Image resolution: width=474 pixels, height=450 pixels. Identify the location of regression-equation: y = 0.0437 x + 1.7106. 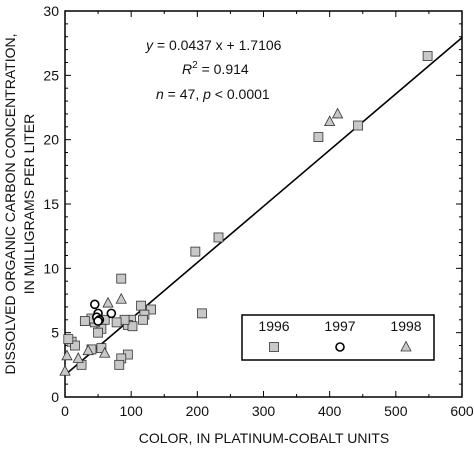
(213, 45).